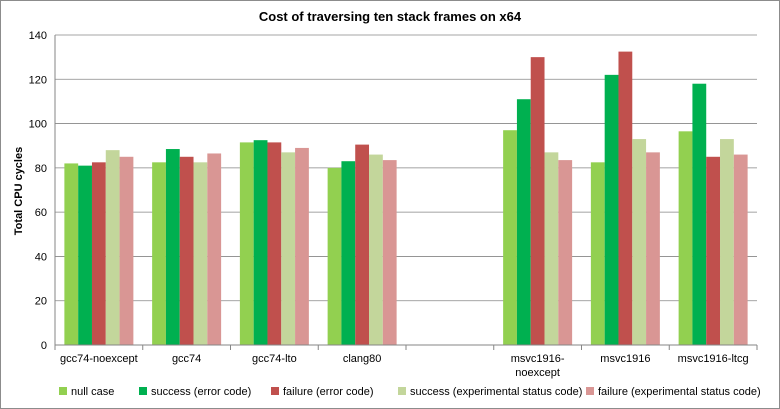 The height and width of the screenshot is (409, 780). What do you see at coordinates (328, 392) in the screenshot?
I see `legend-label: failure (error code)` at bounding box center [328, 392].